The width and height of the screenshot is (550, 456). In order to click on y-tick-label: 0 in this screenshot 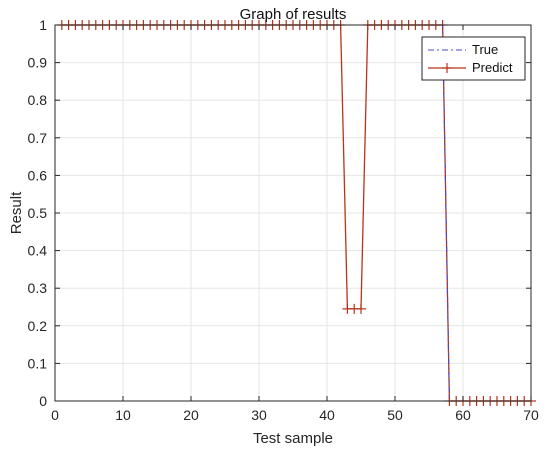, I will do `click(43, 401)`.